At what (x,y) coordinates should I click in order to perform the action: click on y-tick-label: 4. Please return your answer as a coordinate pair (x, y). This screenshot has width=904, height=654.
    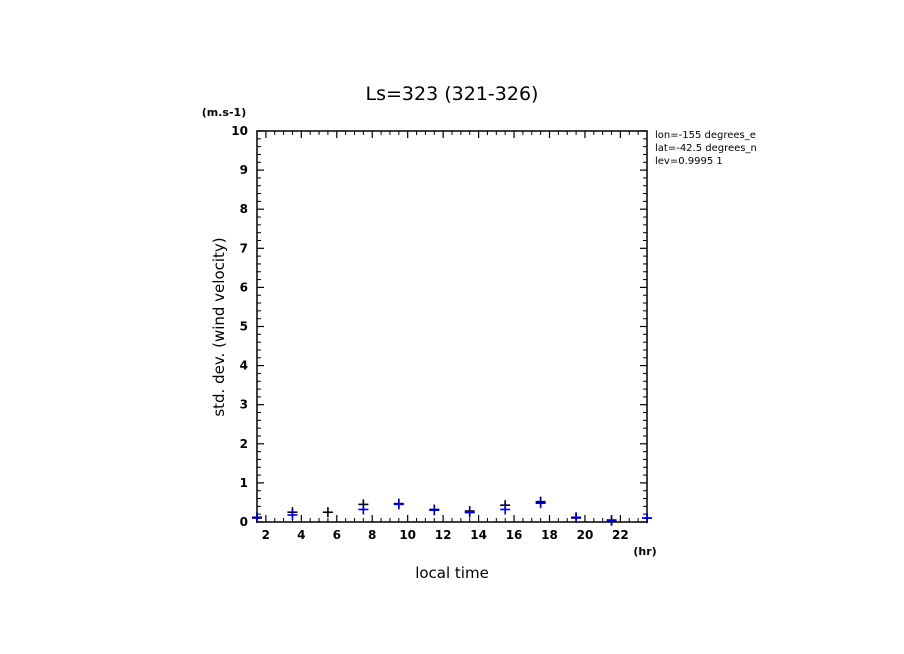
    Looking at the image, I should click on (244, 366).